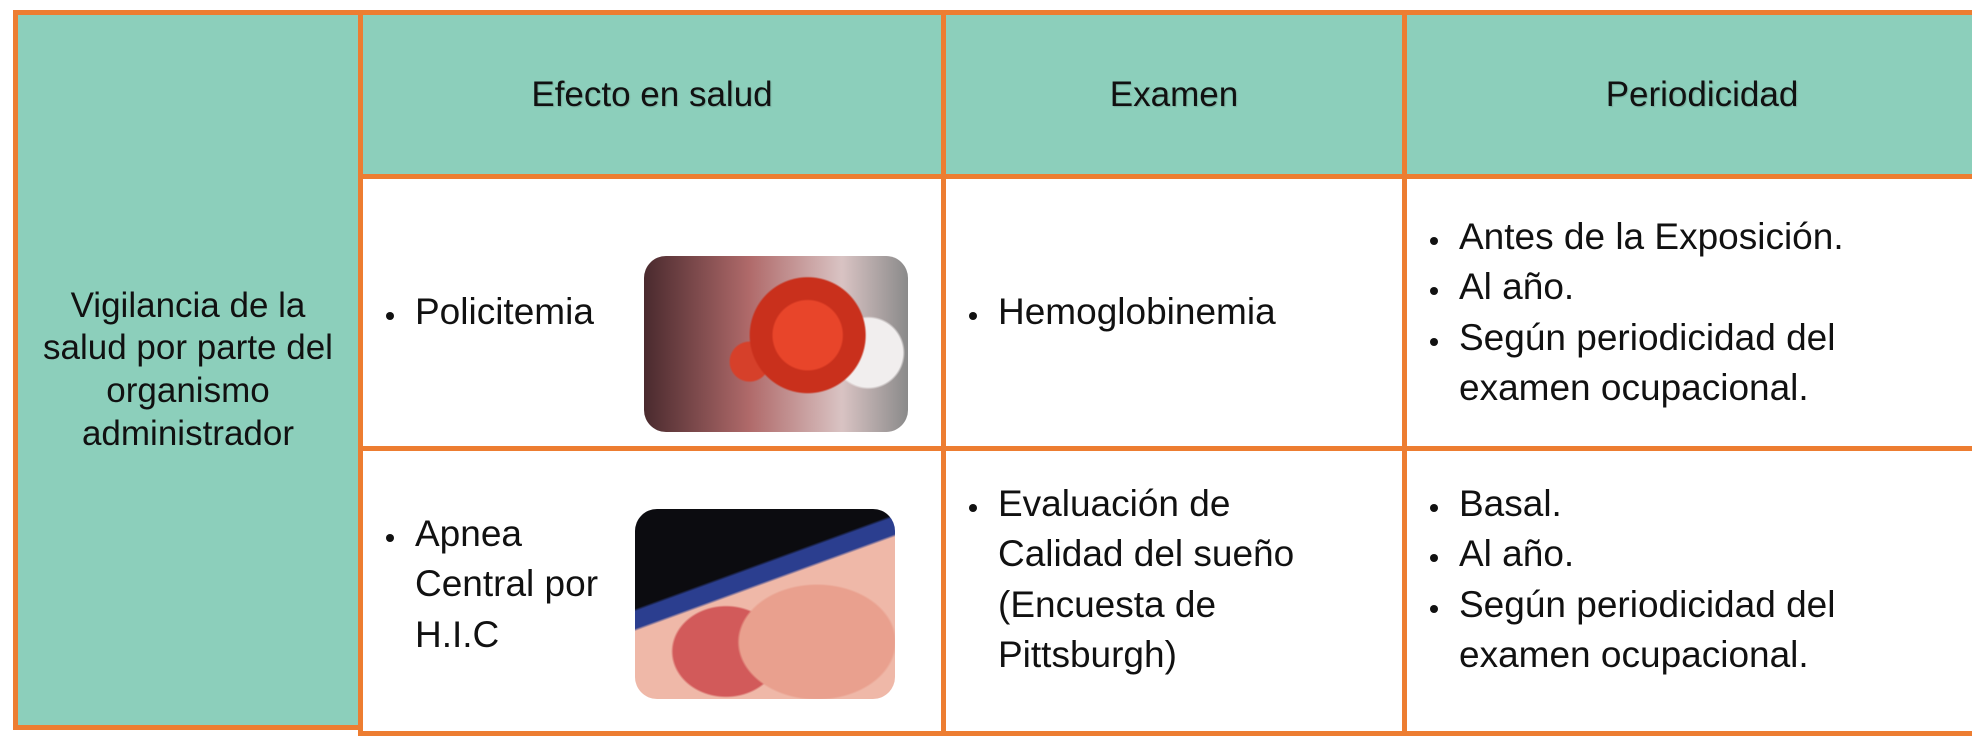 This screenshot has height=736, width=1972. I want to click on header-text: Examen, so click(1174, 94).